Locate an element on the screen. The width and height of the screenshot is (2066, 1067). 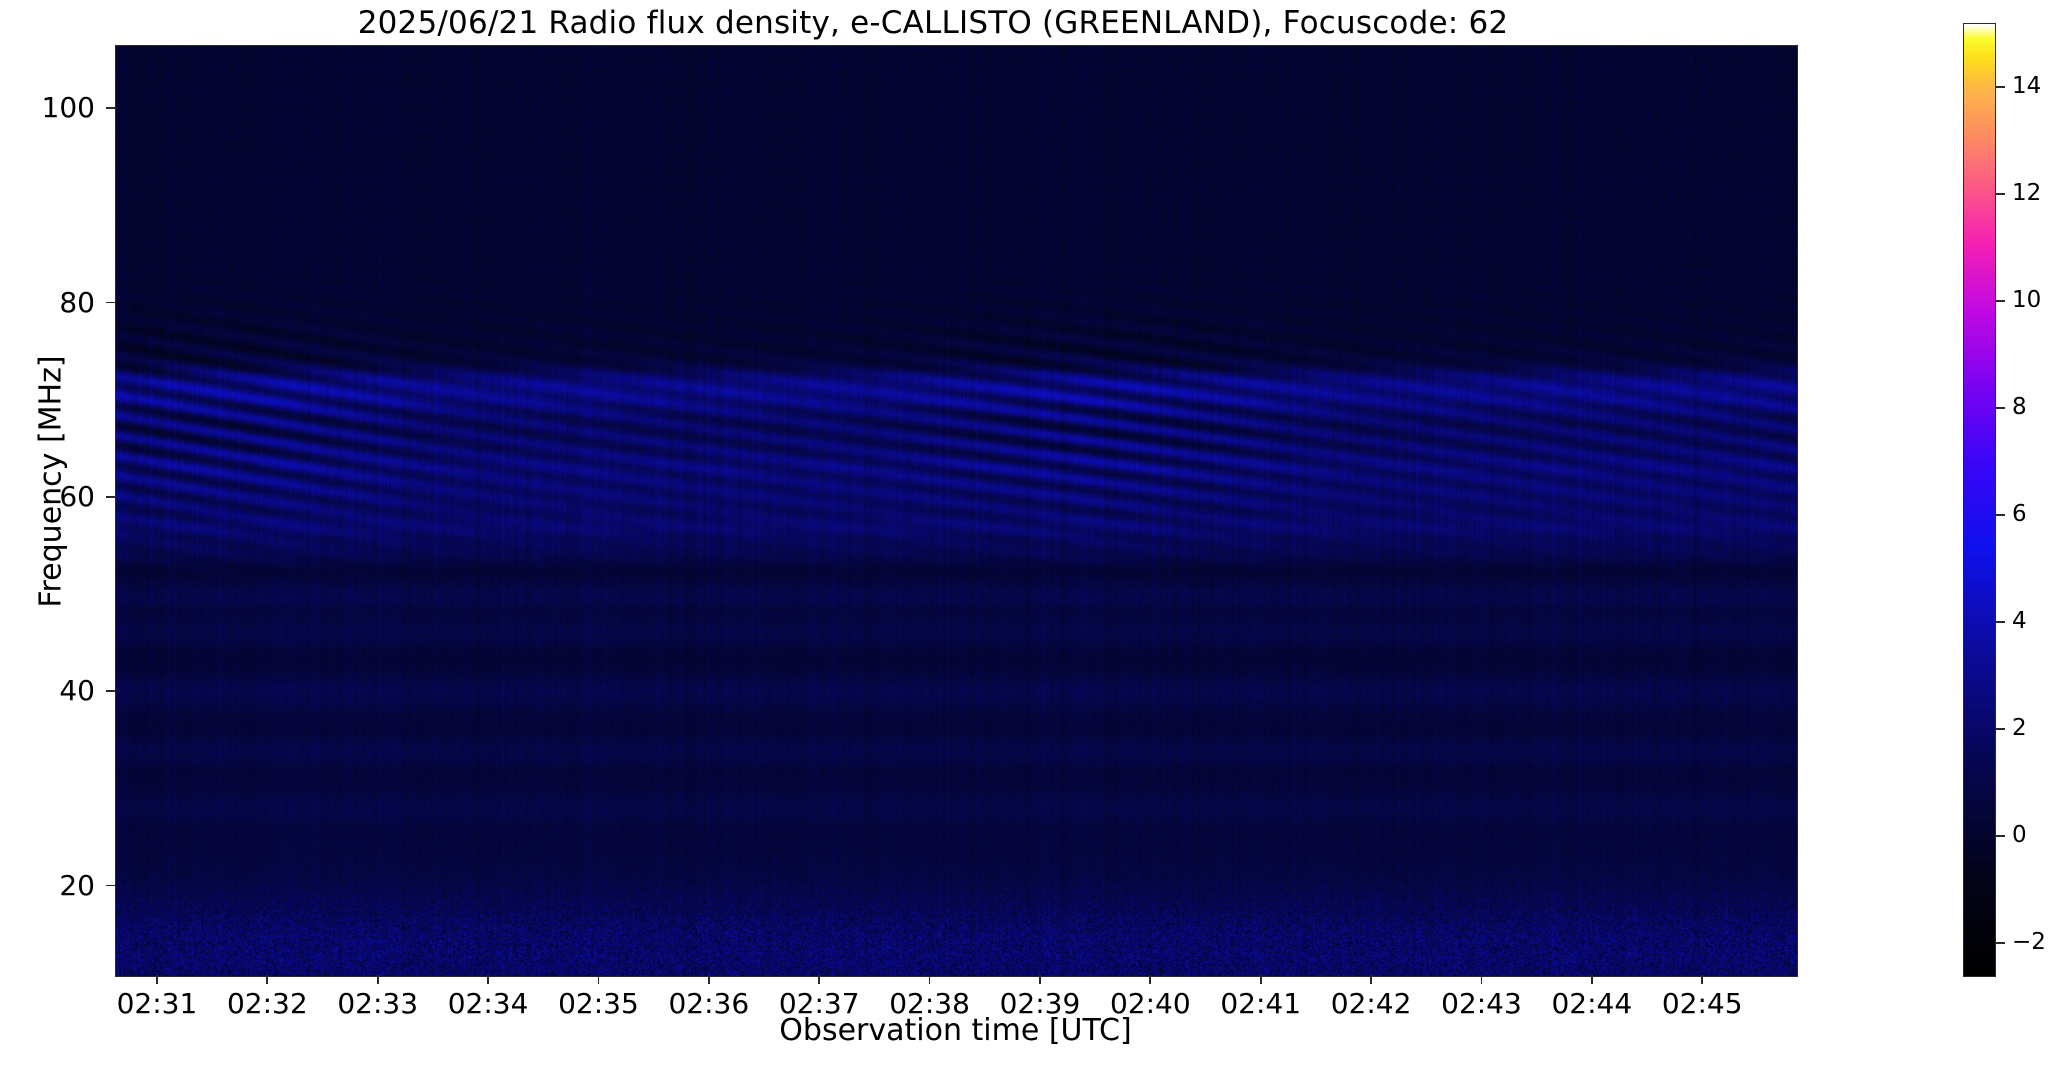
x-tick-label: 02:43 is located at coordinates (1481, 1003).